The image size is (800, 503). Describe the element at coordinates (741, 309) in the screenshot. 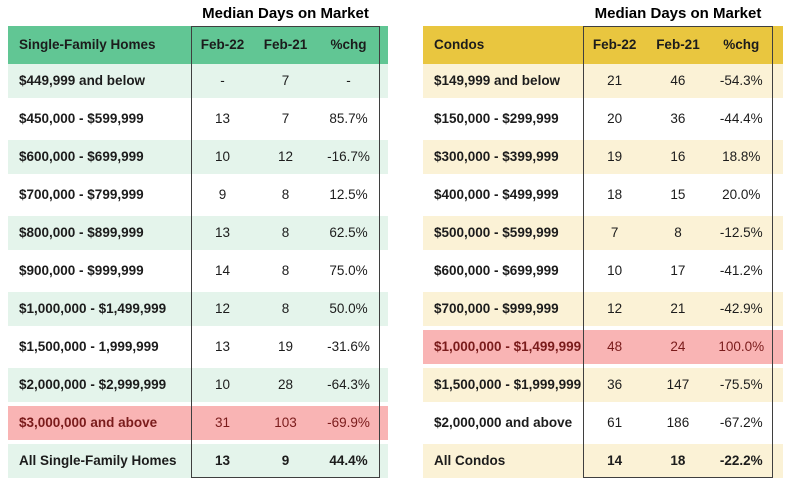

I see `pctchg-value: -42.9%` at that location.